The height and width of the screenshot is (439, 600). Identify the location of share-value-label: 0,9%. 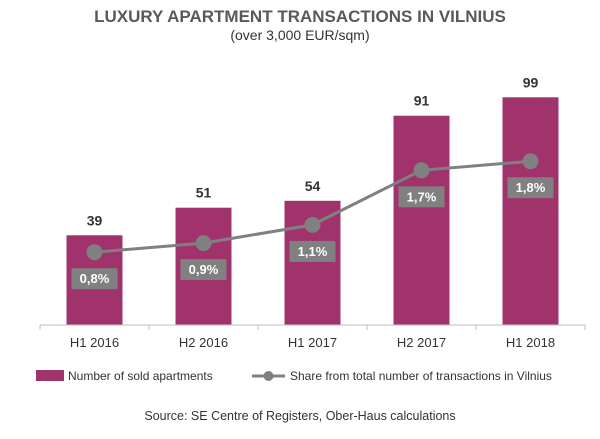
(204, 269).